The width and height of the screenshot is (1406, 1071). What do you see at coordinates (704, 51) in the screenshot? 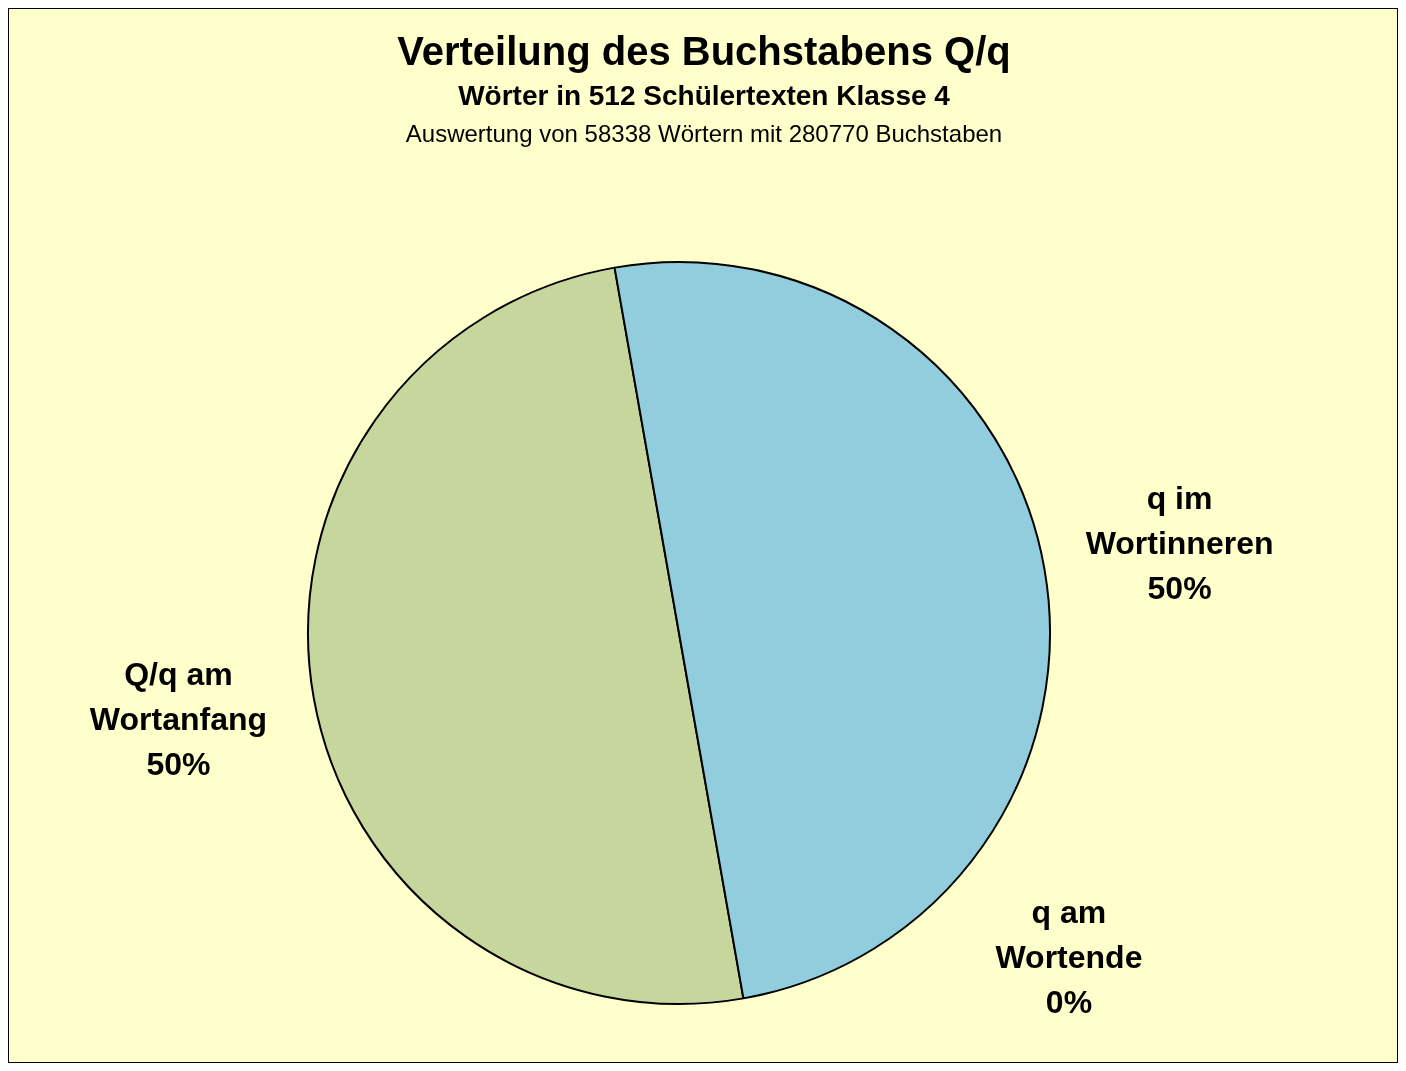
I see `chart-title: Verteilung des Buchstabens Q/q` at bounding box center [704, 51].